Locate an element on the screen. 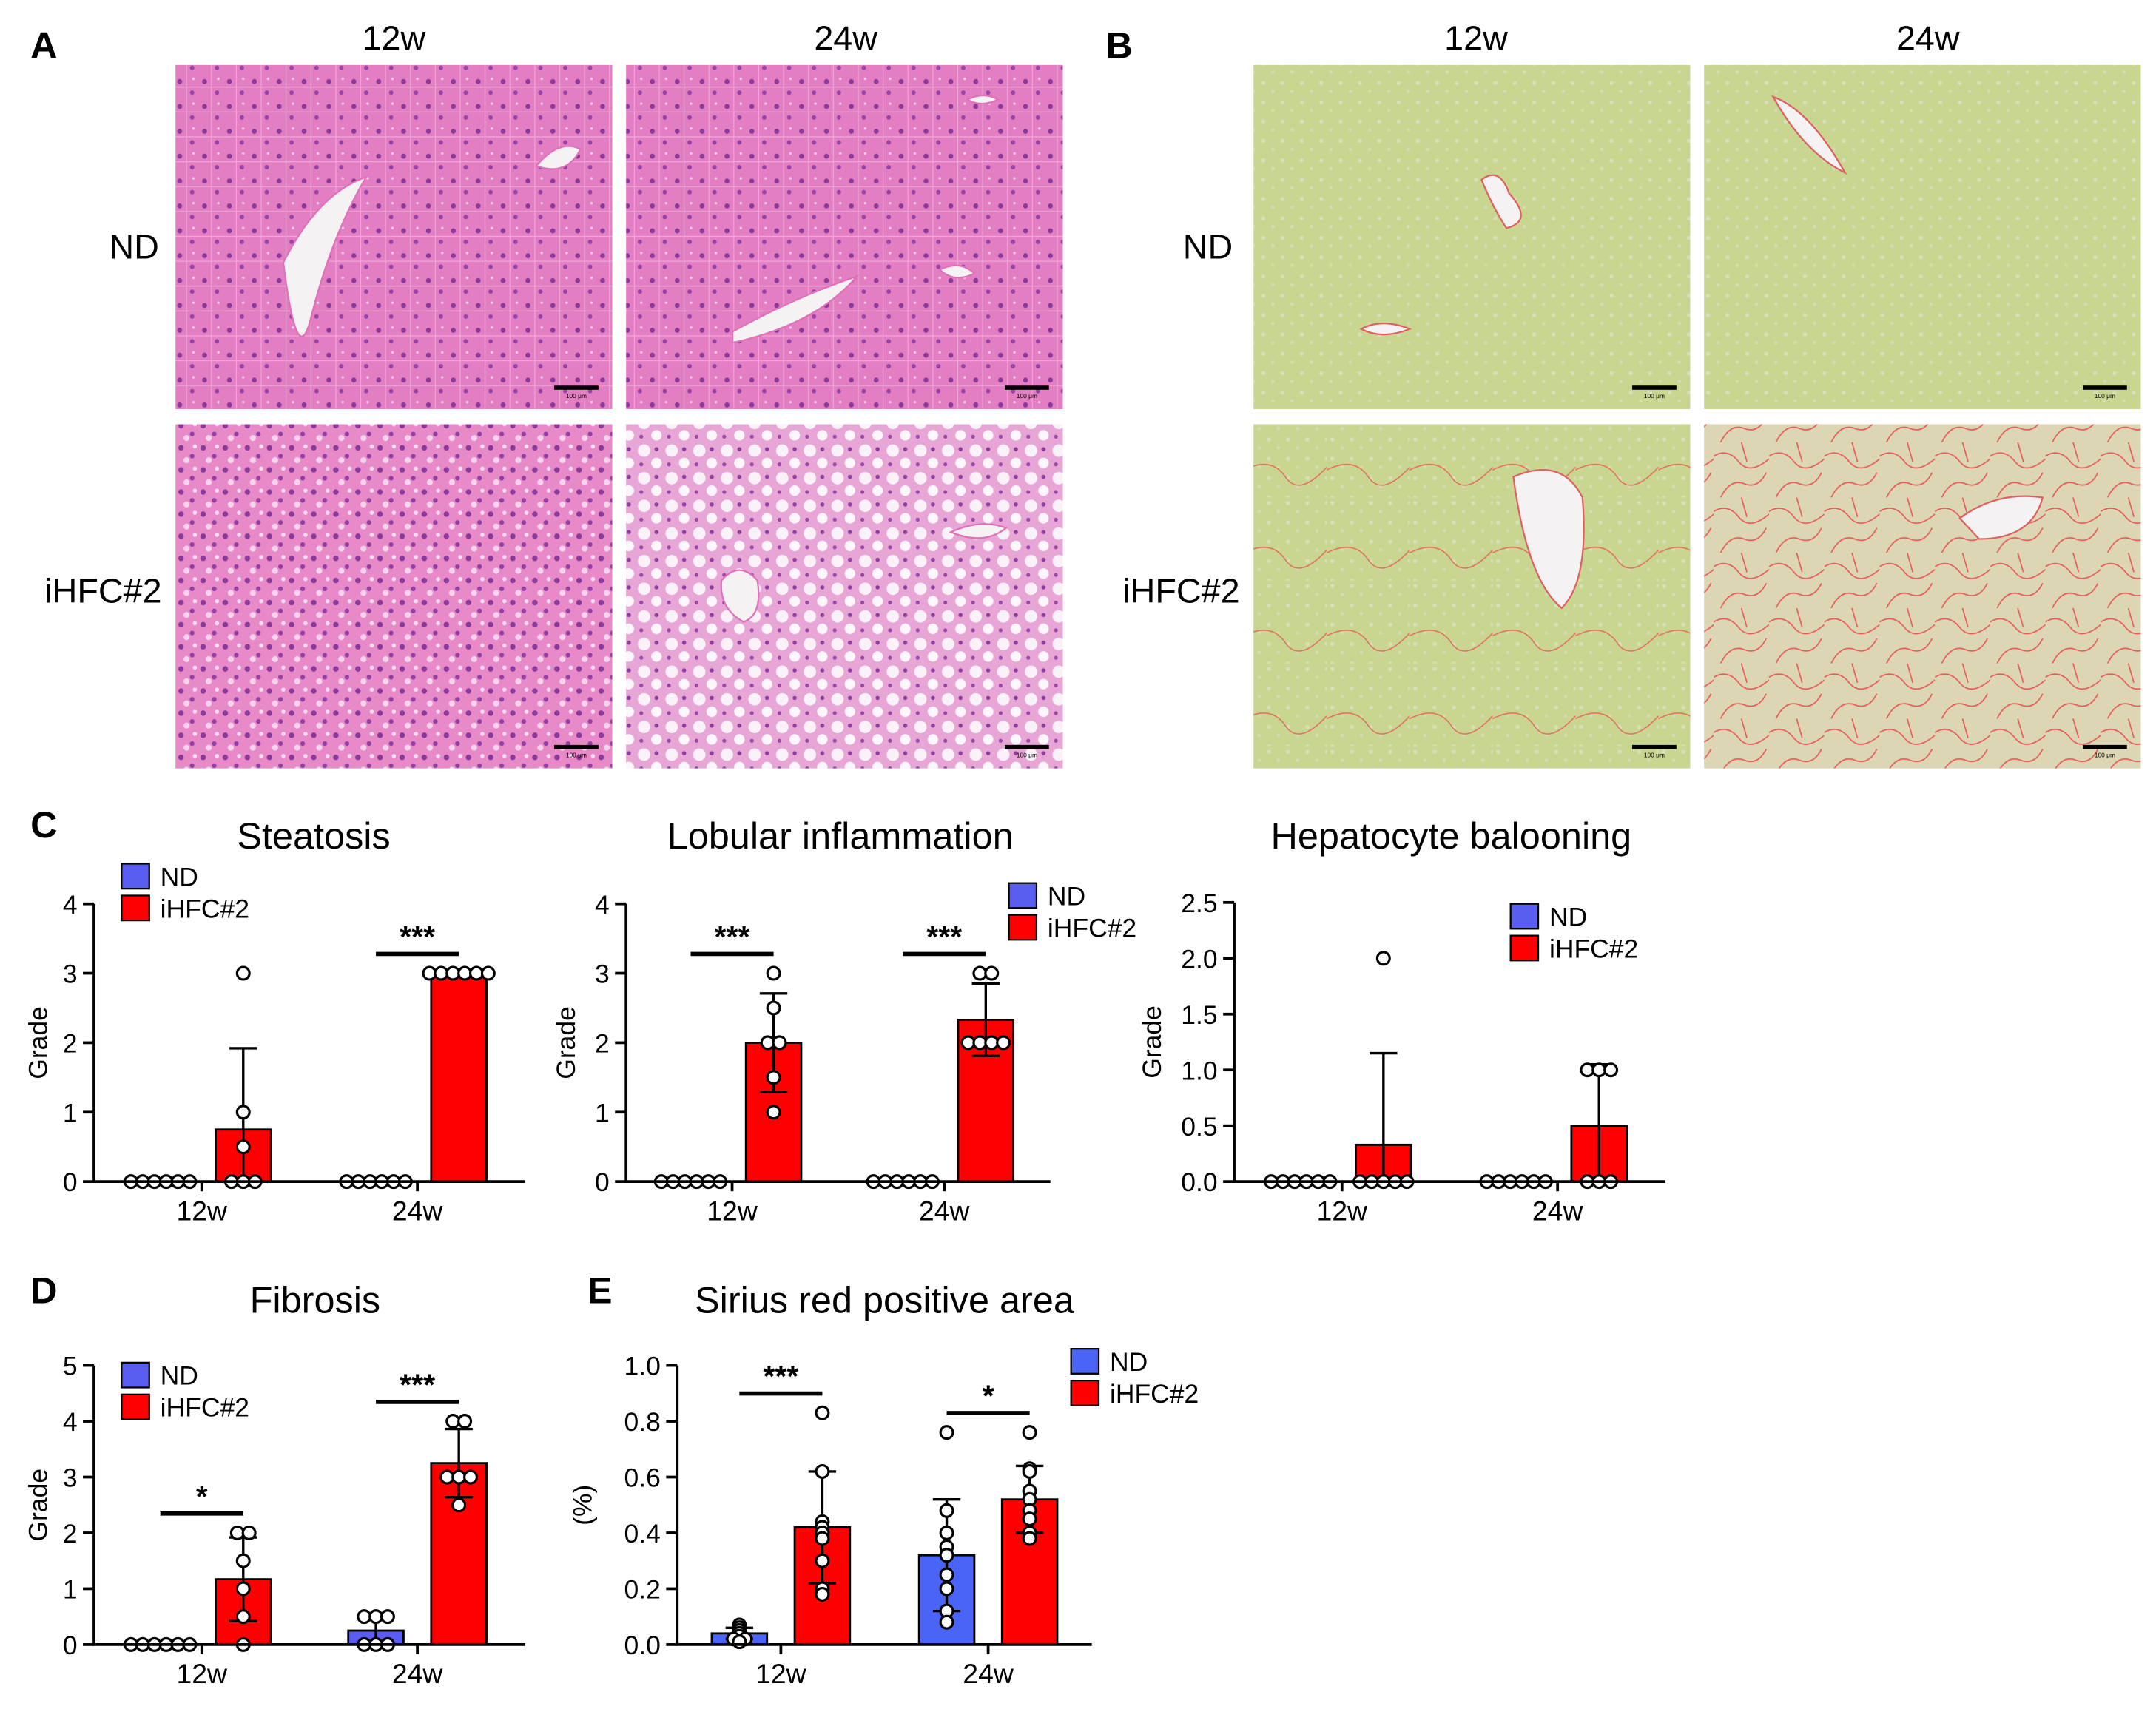 The height and width of the screenshot is (1709, 2156). y-tick-label: 1 is located at coordinates (71, 1112).